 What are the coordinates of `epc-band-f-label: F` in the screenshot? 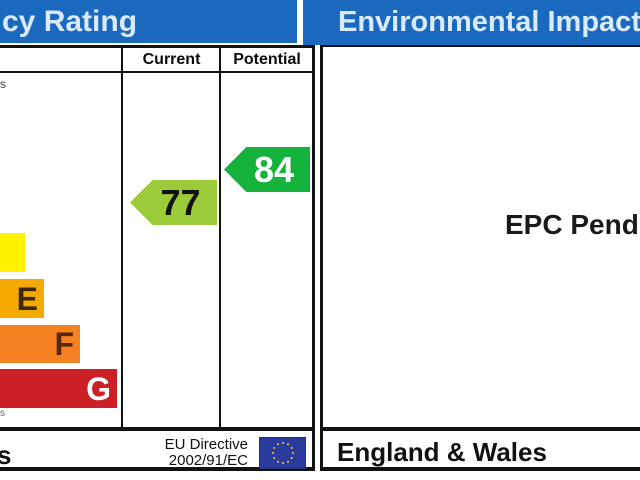 It's located at (64, 344).